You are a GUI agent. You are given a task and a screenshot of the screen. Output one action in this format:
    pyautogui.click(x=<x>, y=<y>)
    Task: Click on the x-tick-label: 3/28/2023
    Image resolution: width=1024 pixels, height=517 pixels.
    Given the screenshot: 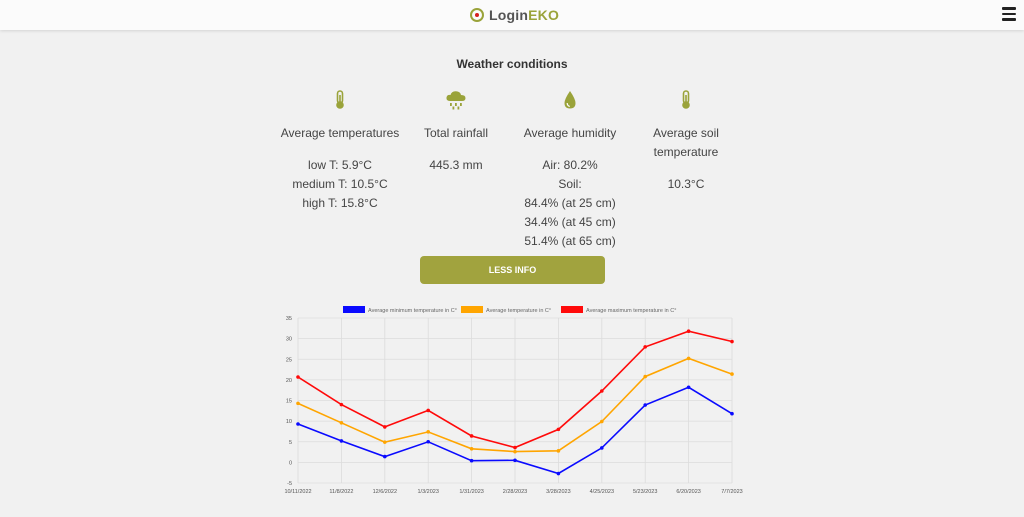 What is the action you would take?
    pyautogui.click(x=558, y=492)
    